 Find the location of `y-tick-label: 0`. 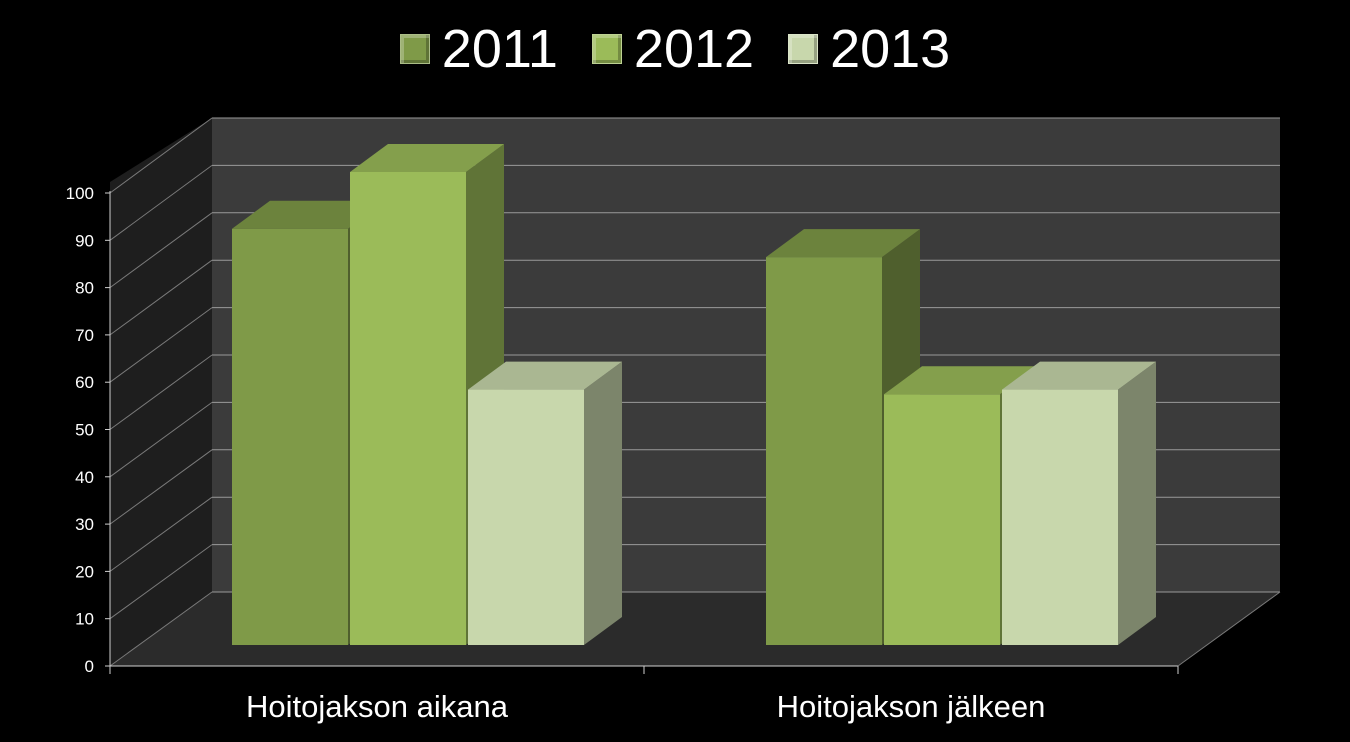

y-tick-label: 0 is located at coordinates (89, 666).